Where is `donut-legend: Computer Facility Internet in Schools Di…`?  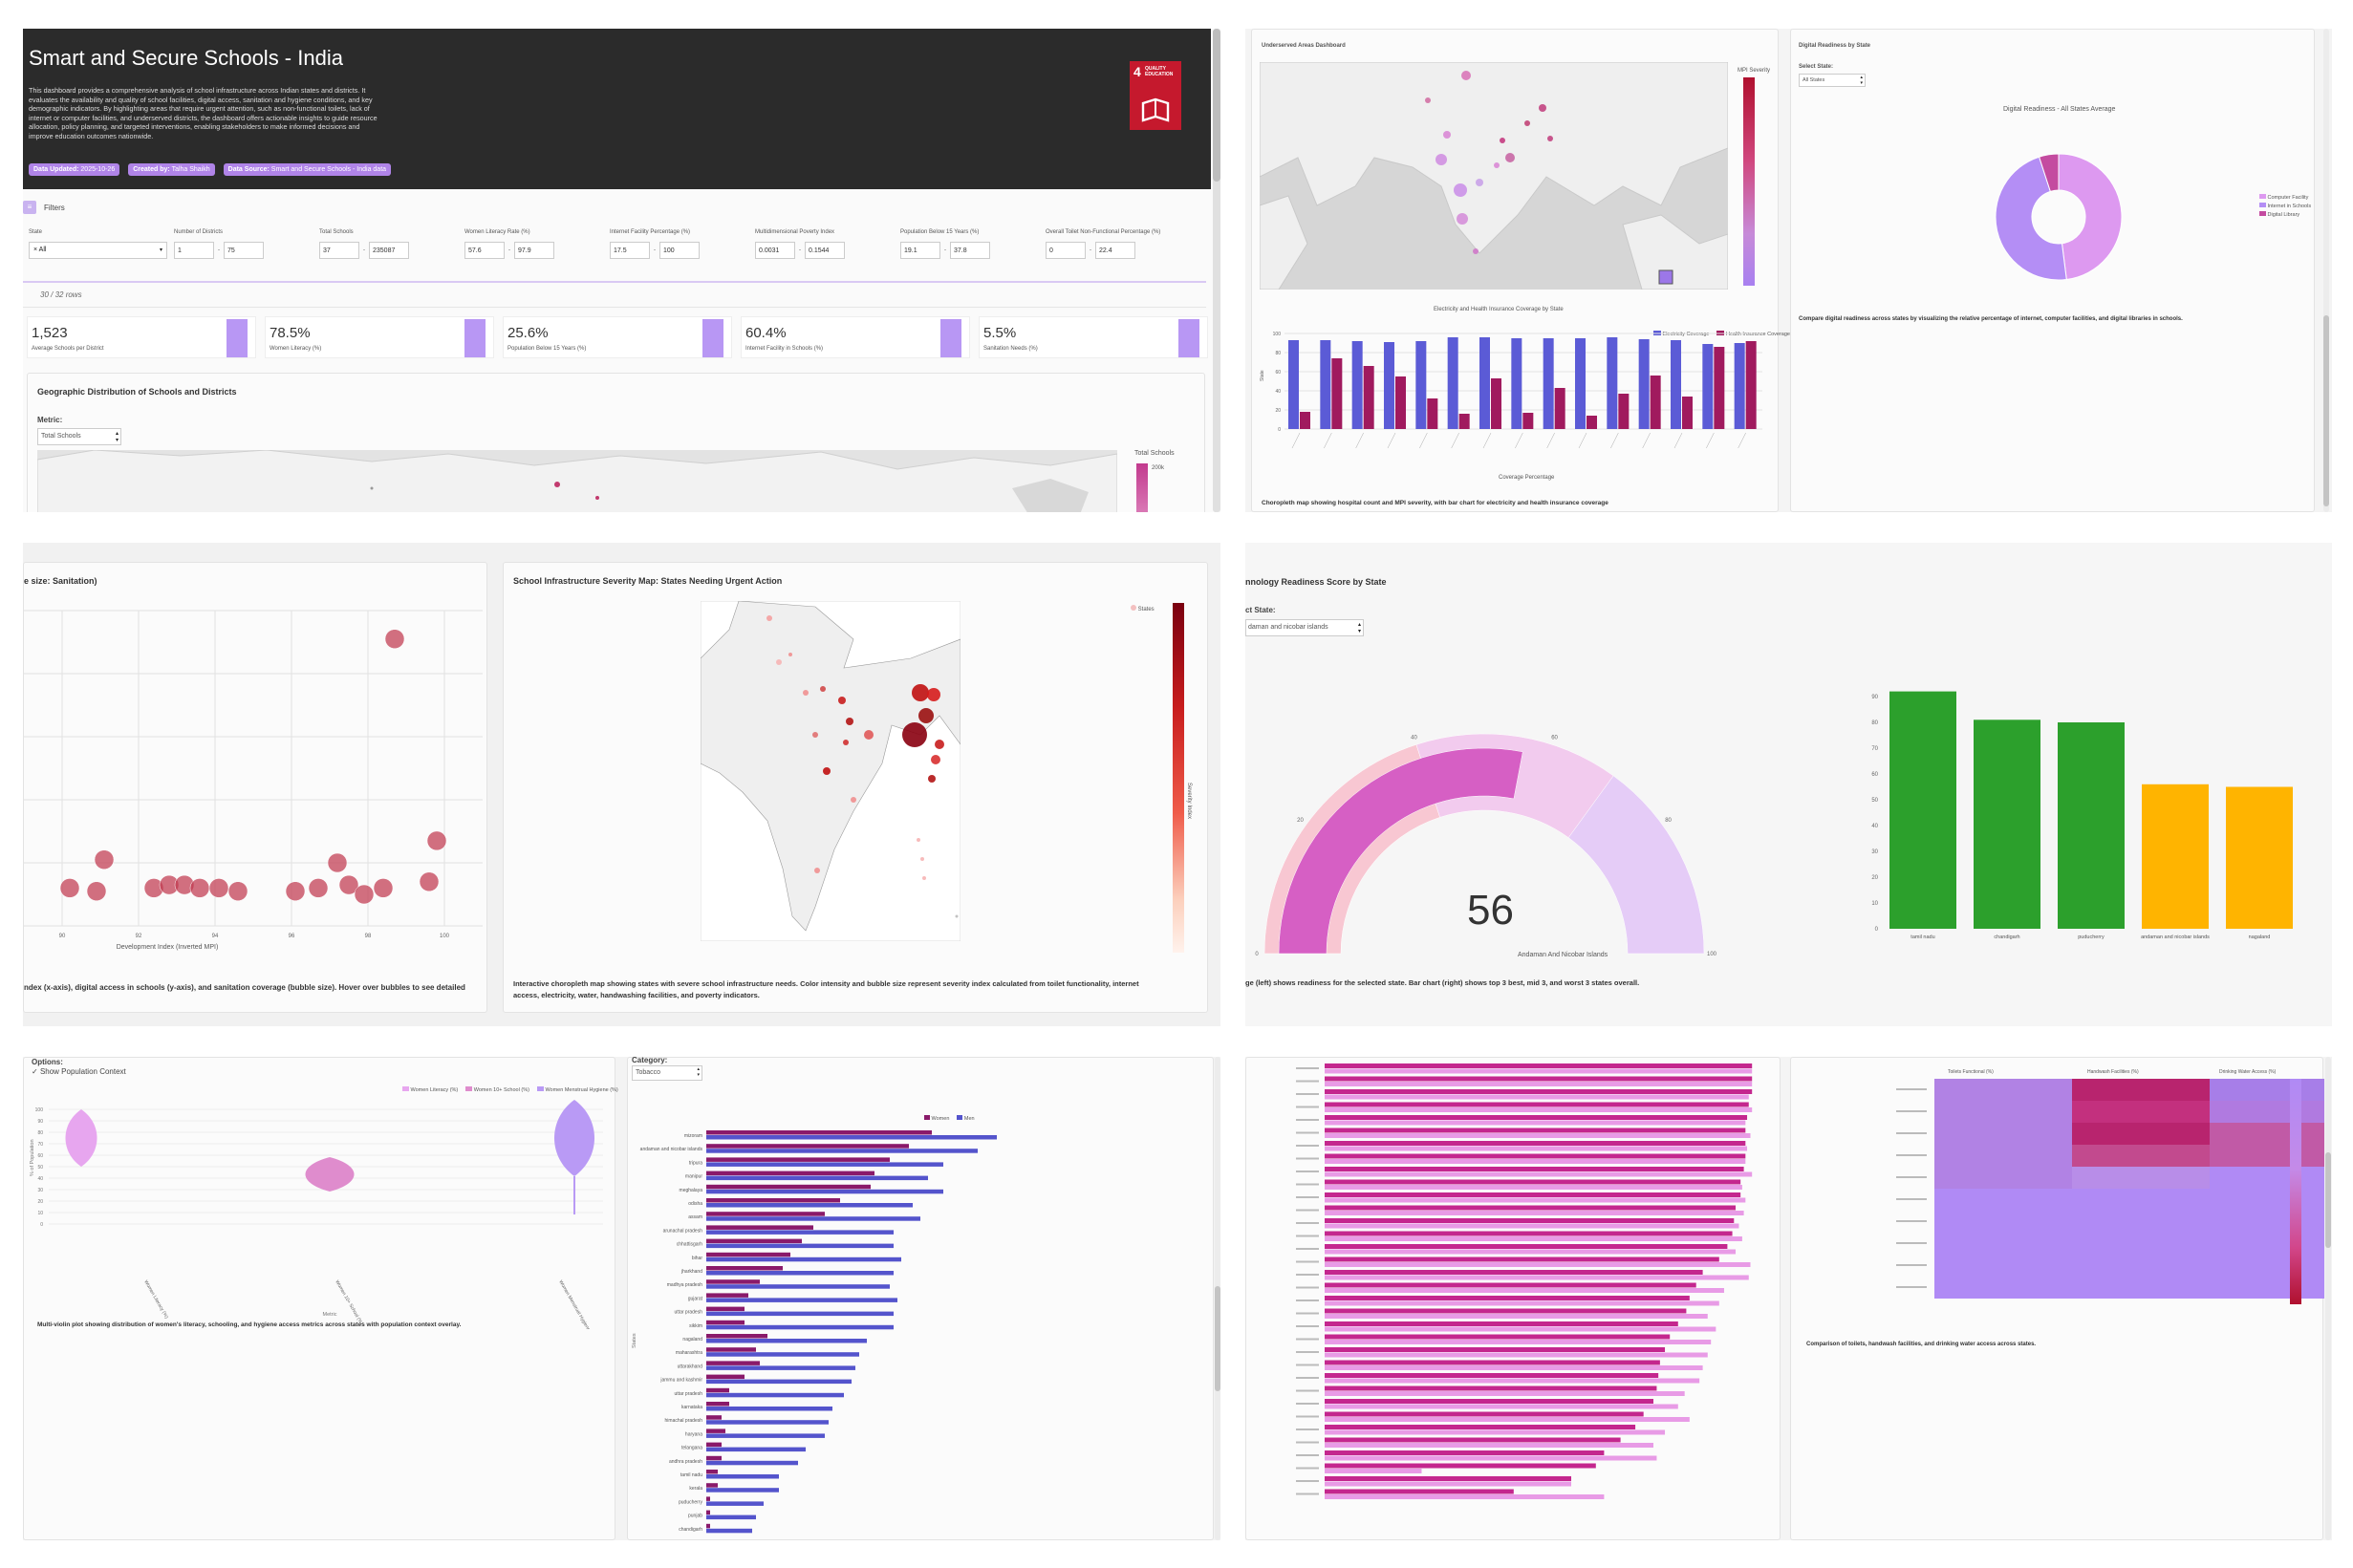 donut-legend: Computer Facility Internet in Schools Di… is located at coordinates (2285, 207).